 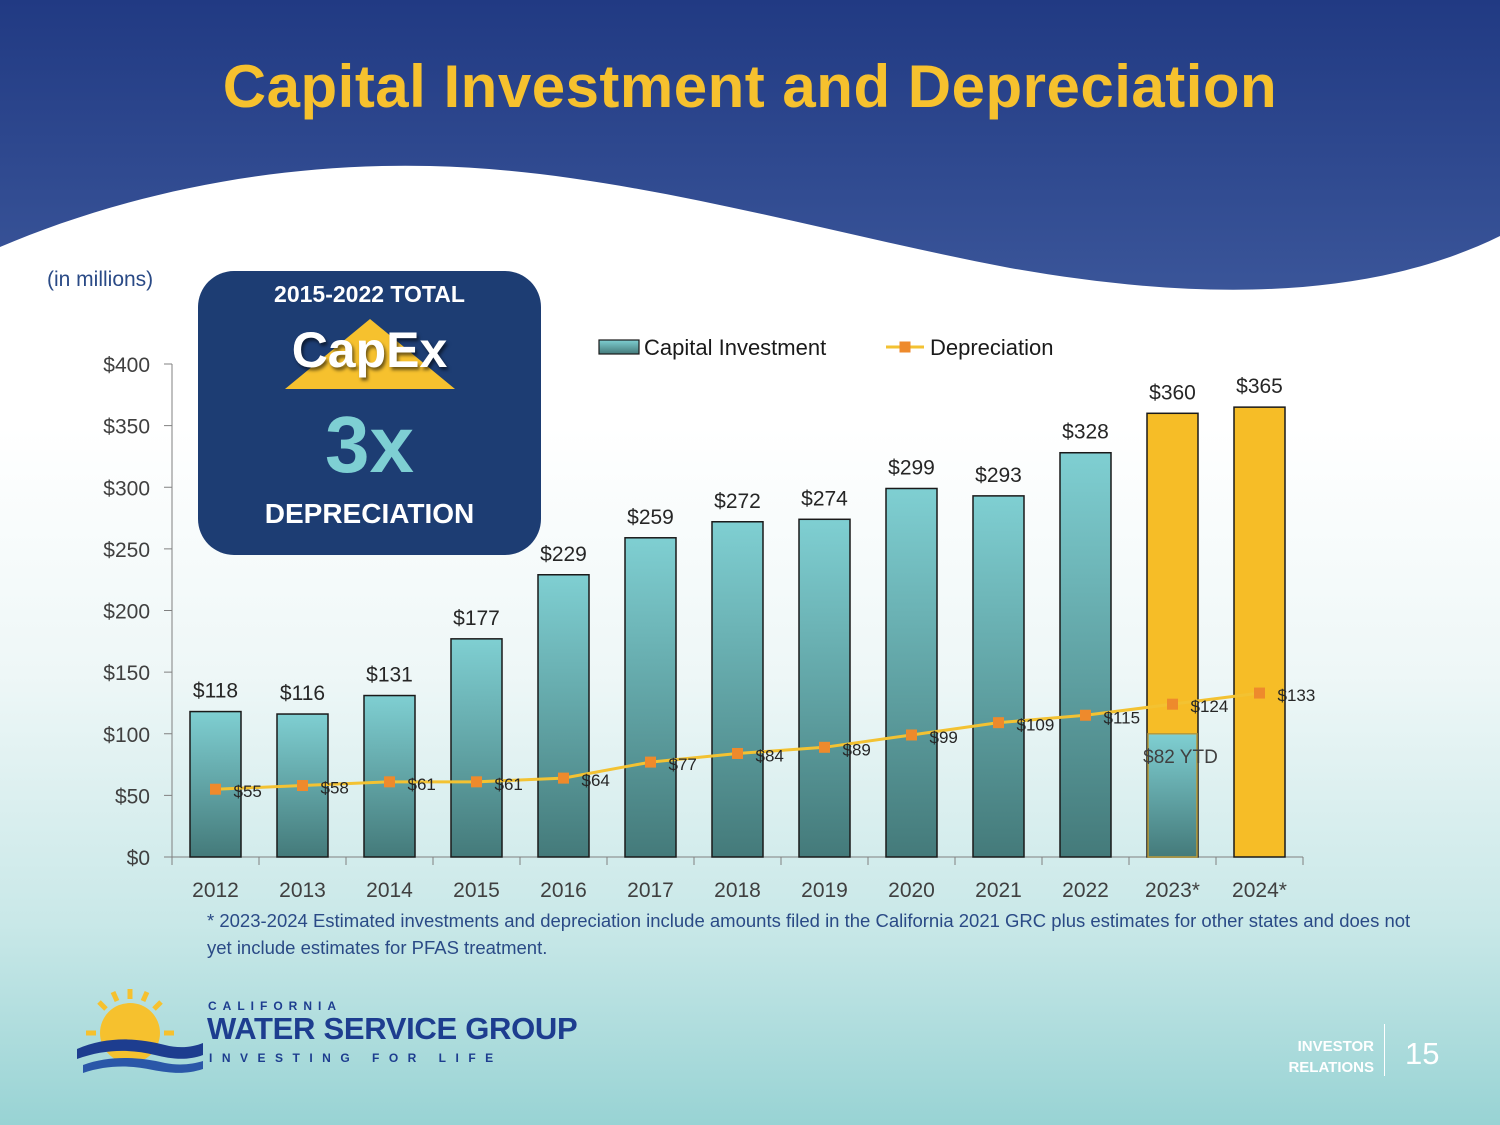 I want to click on footer-divider, so click(x=1384, y=1050).